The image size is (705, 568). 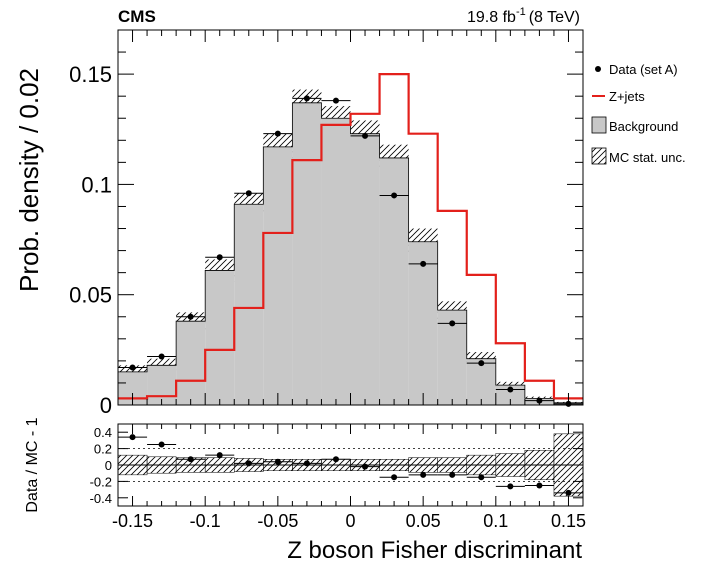 I want to click on lumi-exponent: -1, so click(x=521, y=12).